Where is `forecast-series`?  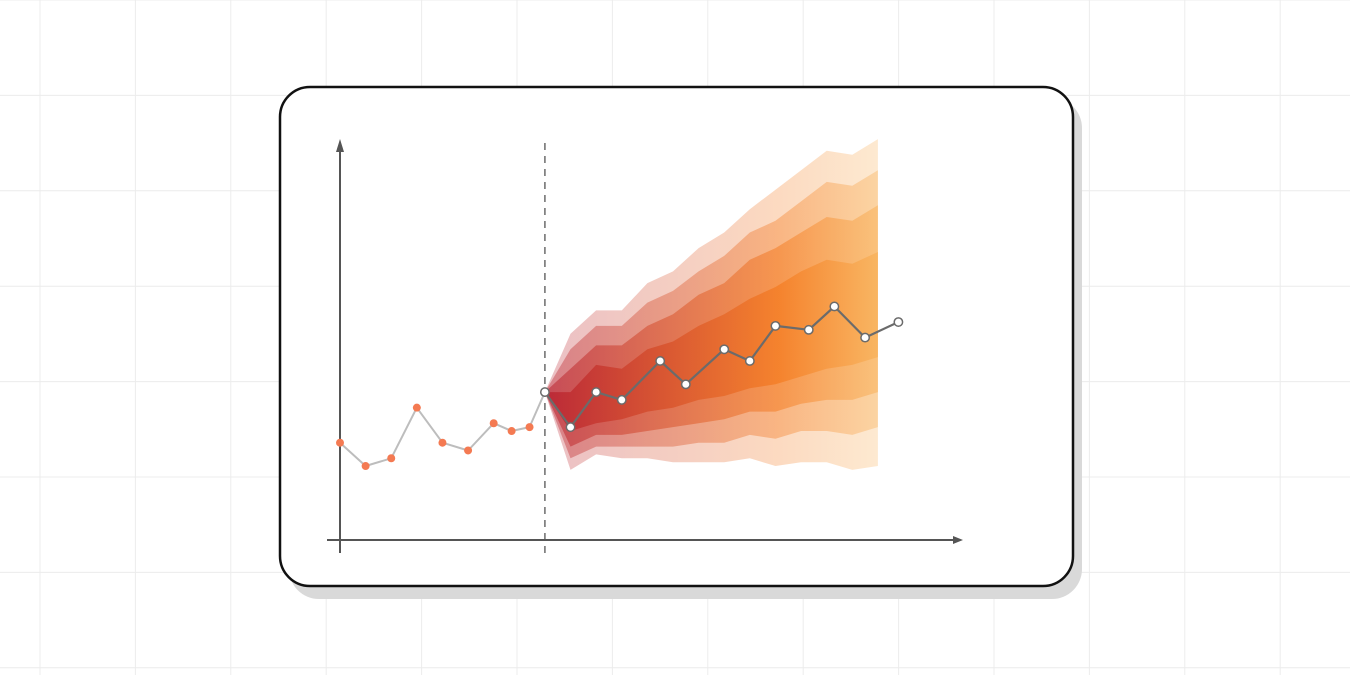
forecast-series is located at coordinates (721, 367).